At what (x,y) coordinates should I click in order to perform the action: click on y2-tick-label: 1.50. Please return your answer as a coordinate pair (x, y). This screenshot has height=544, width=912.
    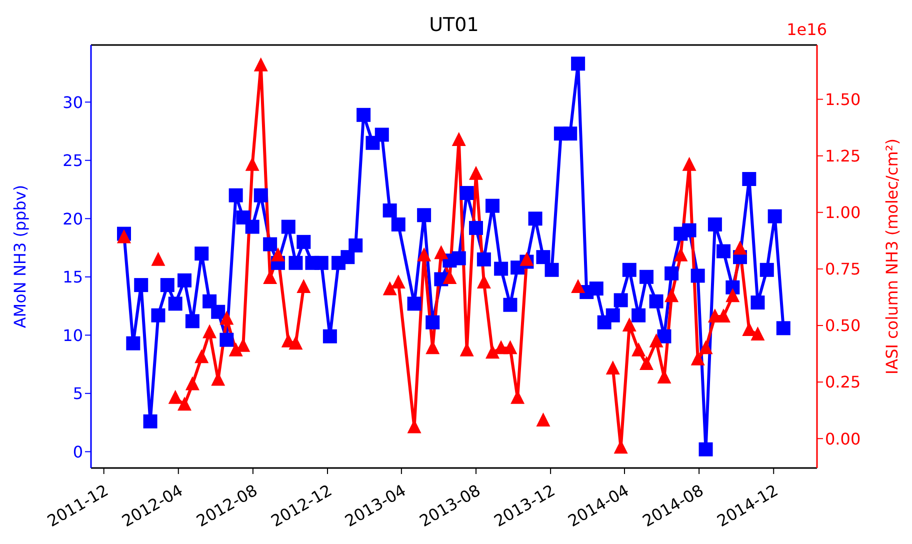
    Looking at the image, I should click on (843, 99).